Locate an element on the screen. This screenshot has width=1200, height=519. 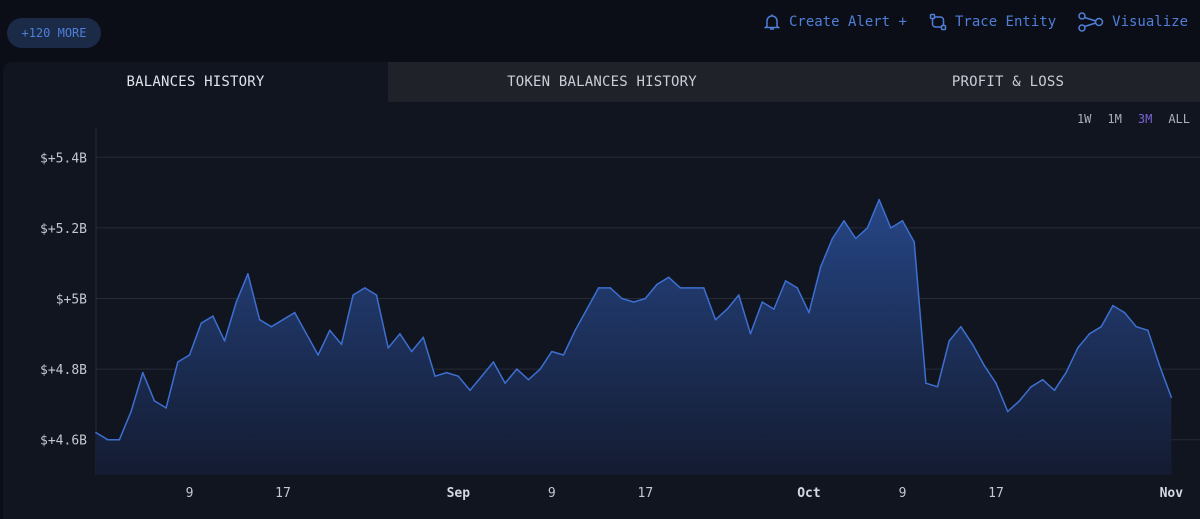
y-tick-label: $+4.8B is located at coordinates (63, 370).